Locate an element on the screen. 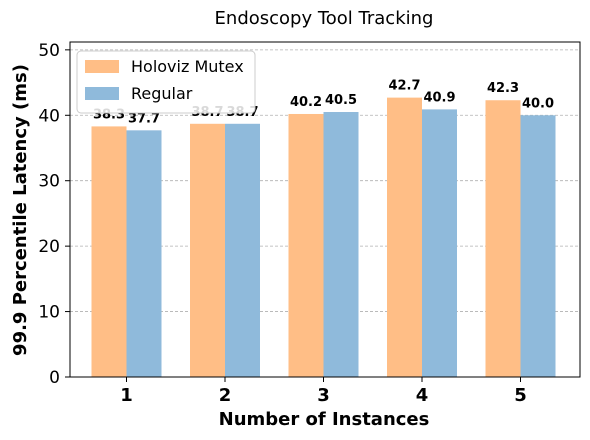  data-label-regular-3: 40.5 is located at coordinates (341, 100).